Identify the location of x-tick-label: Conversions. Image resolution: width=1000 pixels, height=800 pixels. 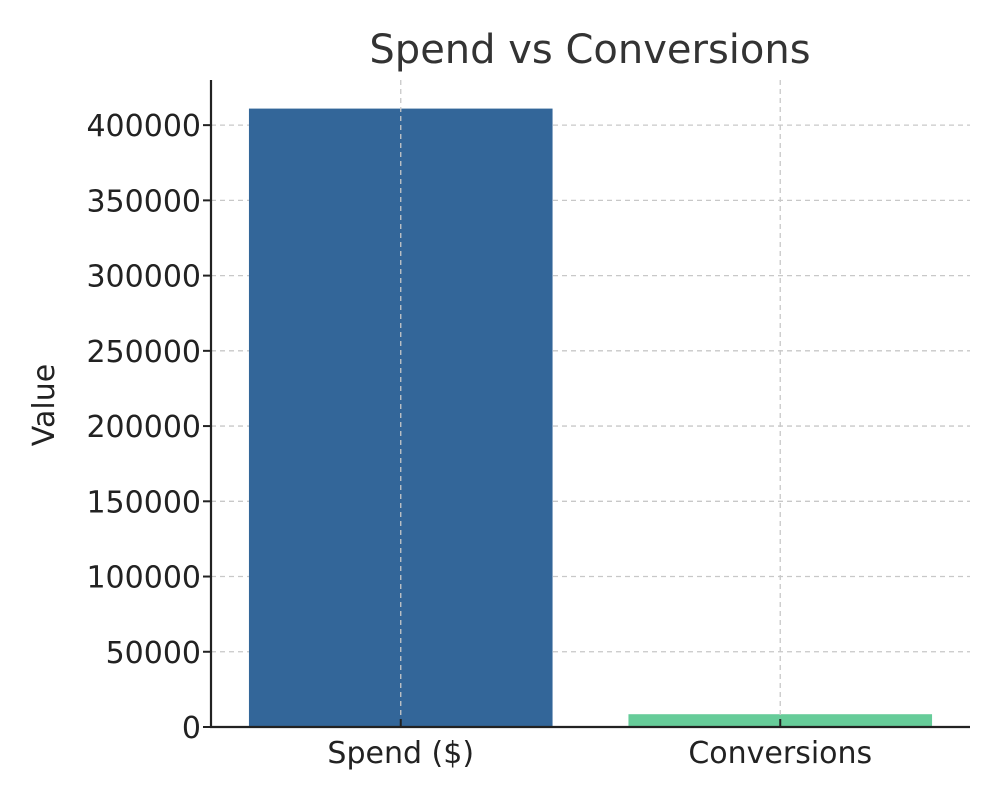
(780, 753).